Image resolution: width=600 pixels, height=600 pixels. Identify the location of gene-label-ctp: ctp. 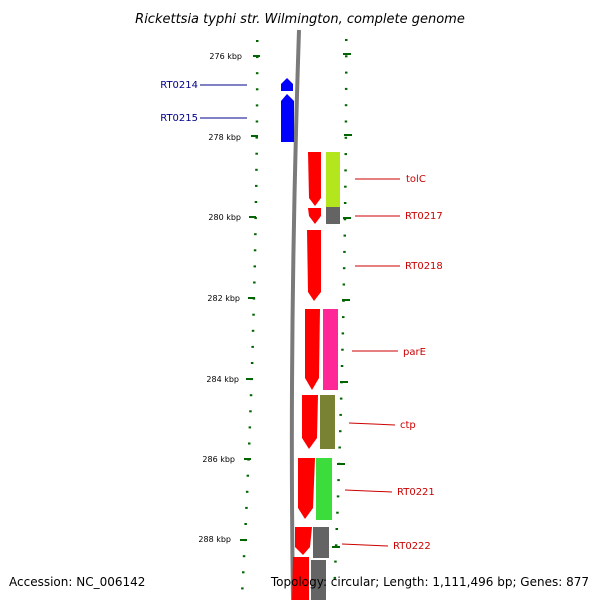
(408, 425).